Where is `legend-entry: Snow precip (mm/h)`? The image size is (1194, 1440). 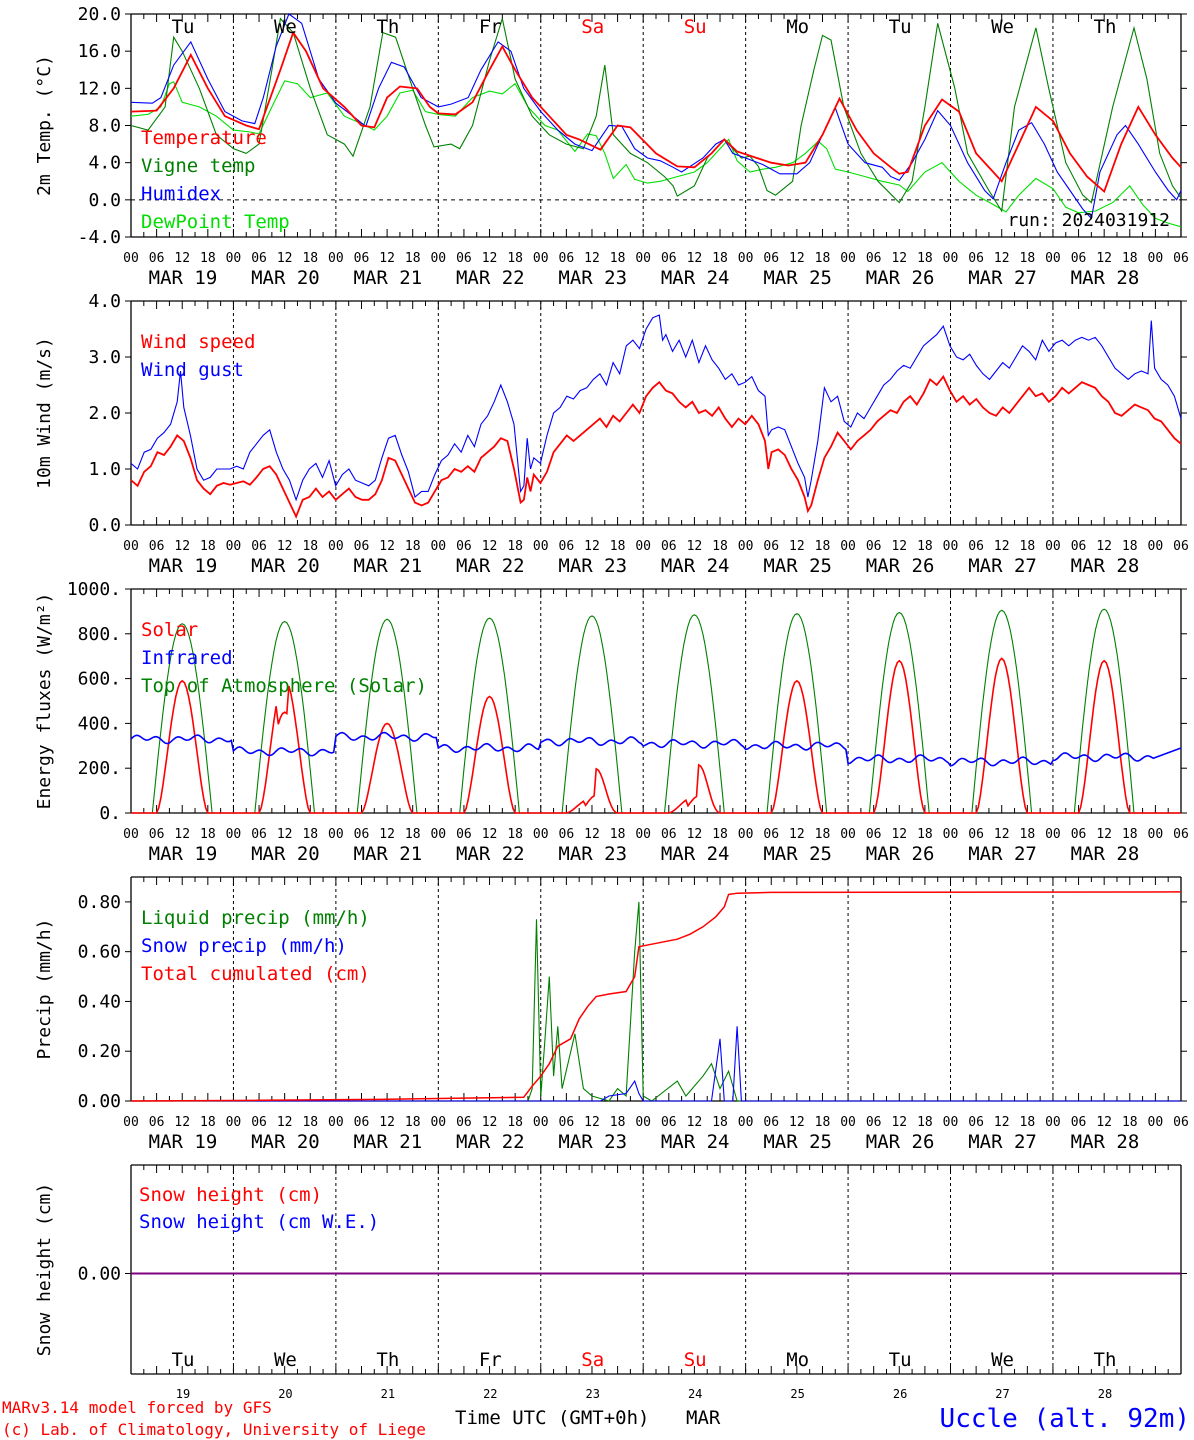 legend-entry: Snow precip (mm/h) is located at coordinates (244, 946).